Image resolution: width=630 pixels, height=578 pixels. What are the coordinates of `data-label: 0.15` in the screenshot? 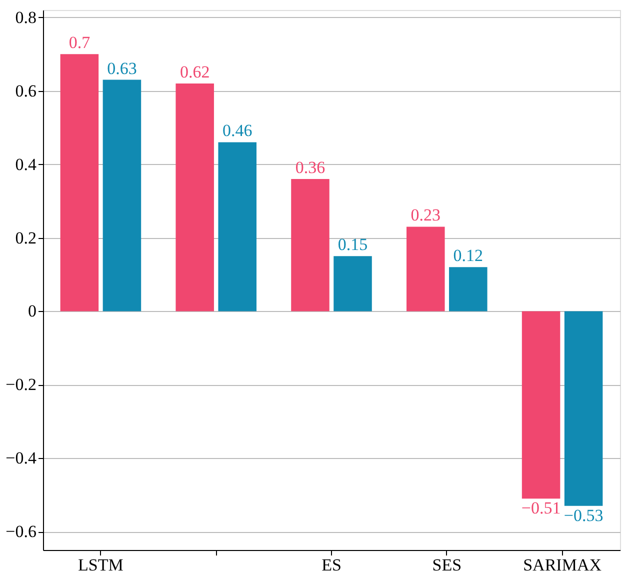 It's located at (353, 244).